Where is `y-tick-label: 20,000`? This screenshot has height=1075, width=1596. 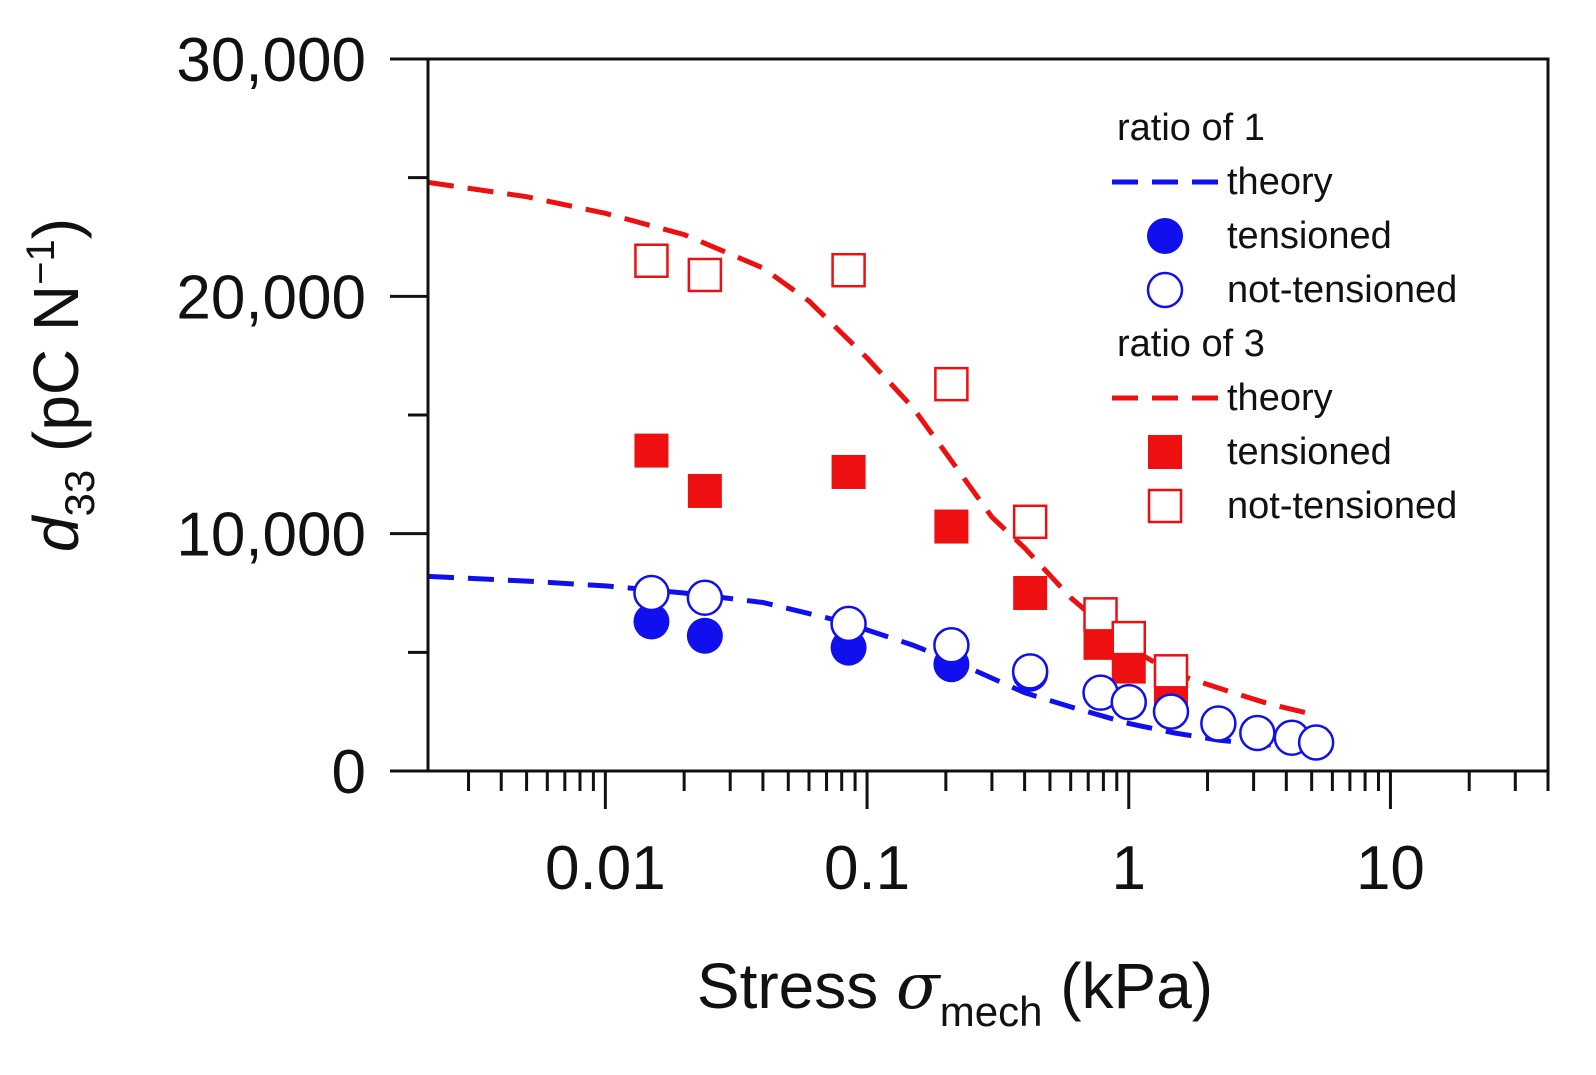 y-tick-label: 20,000 is located at coordinates (271, 297).